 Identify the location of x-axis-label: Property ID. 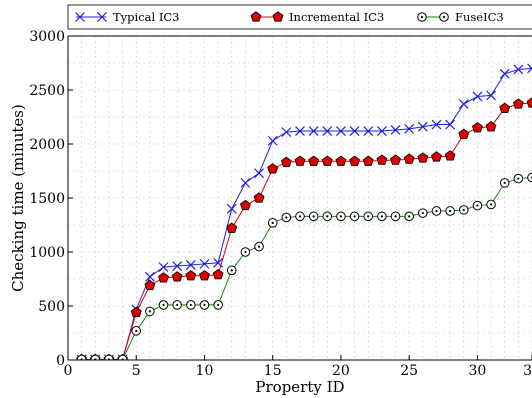
(299, 387).